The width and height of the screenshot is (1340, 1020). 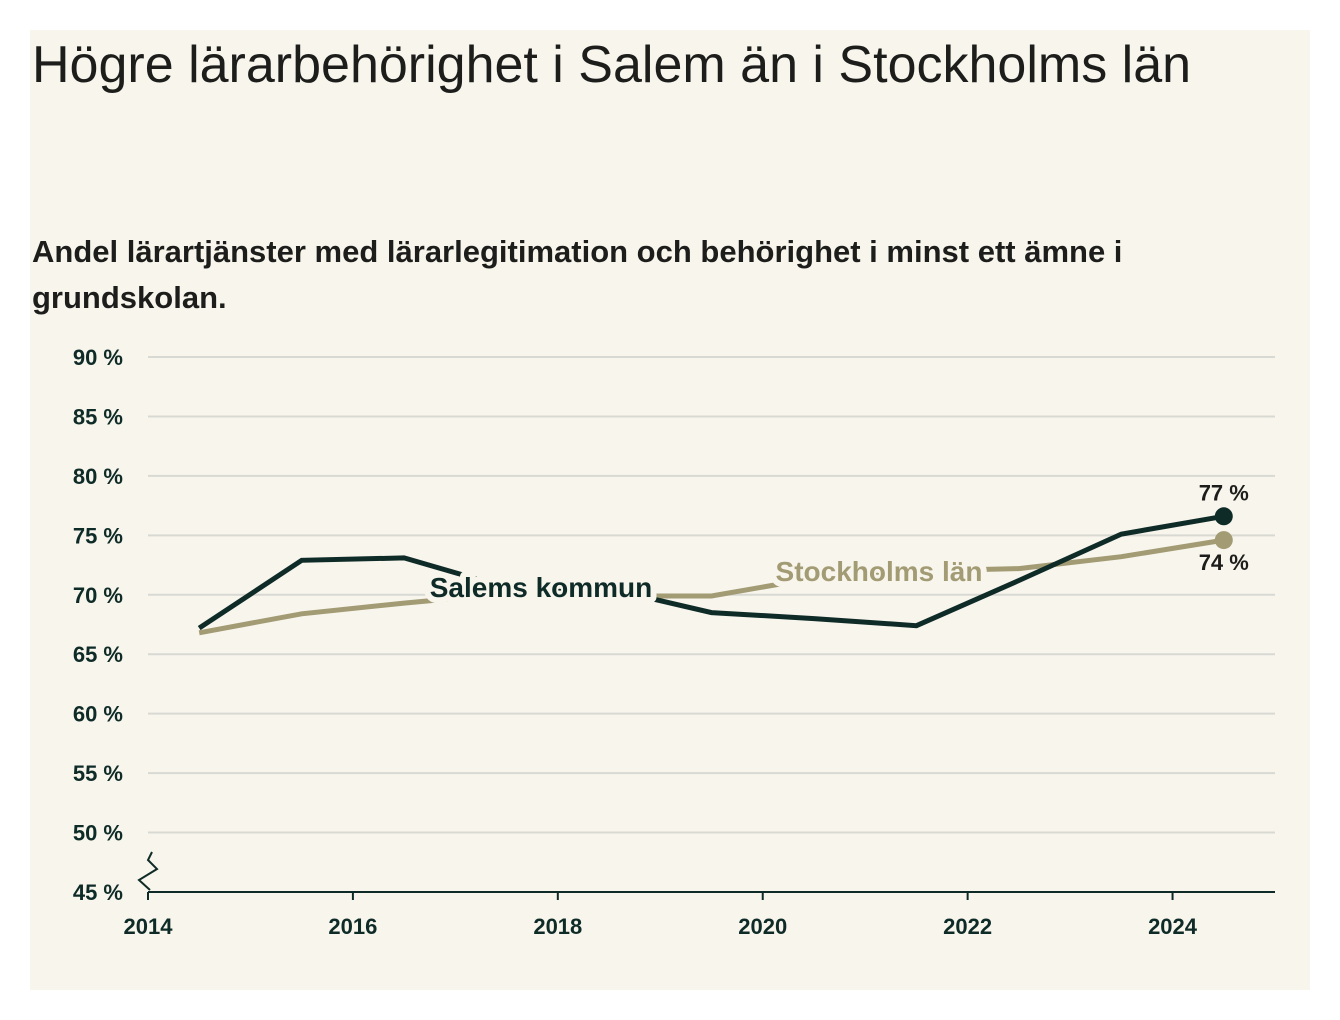 I want to click on series-label-salem-halo: Salems kommun, so click(x=541, y=587).